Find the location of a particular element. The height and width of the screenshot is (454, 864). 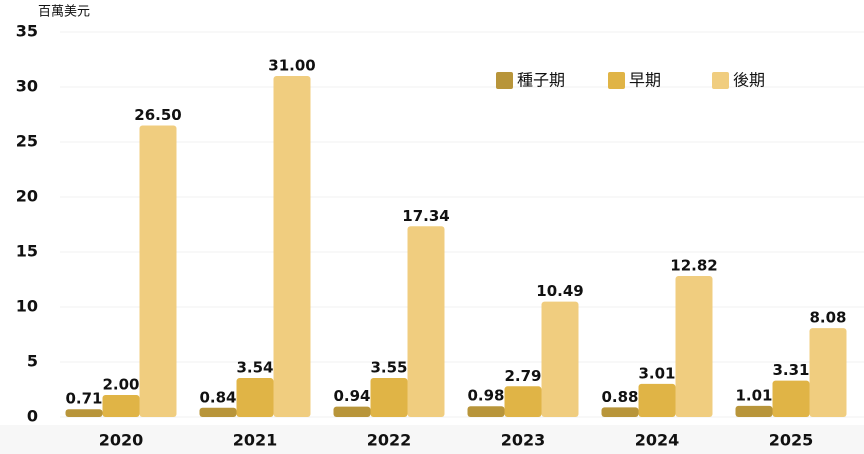

value-label: 3.54 is located at coordinates (254, 368).